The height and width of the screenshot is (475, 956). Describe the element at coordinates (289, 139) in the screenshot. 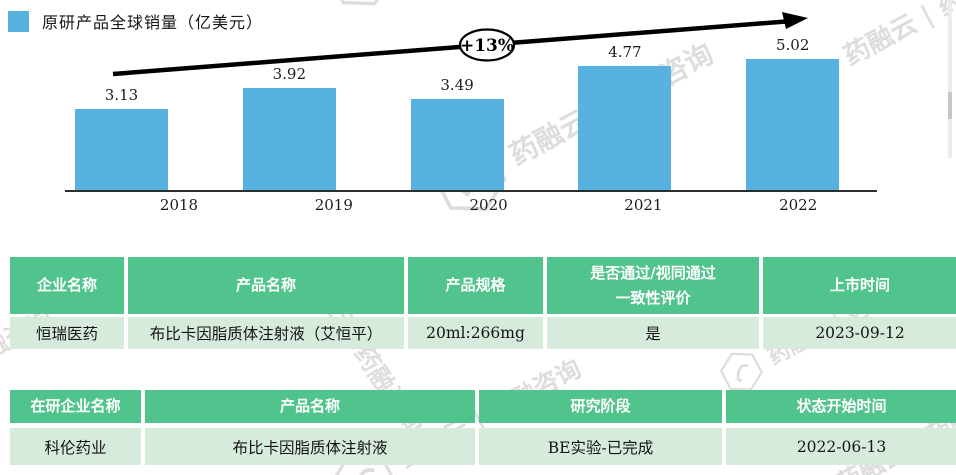

I see `bar-2019` at that location.